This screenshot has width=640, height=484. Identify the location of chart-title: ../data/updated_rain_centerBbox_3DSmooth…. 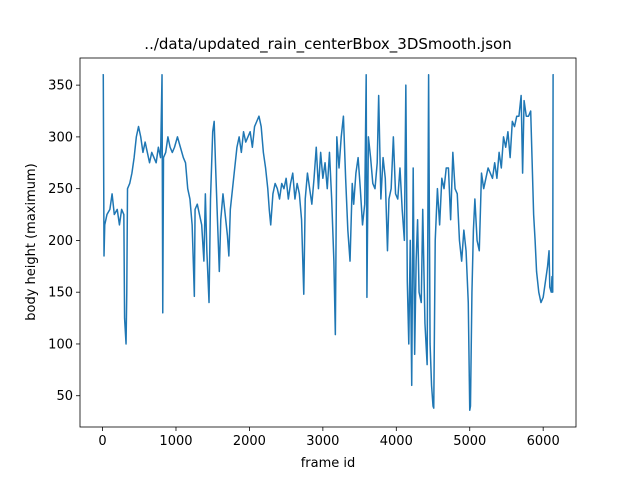
(327, 44).